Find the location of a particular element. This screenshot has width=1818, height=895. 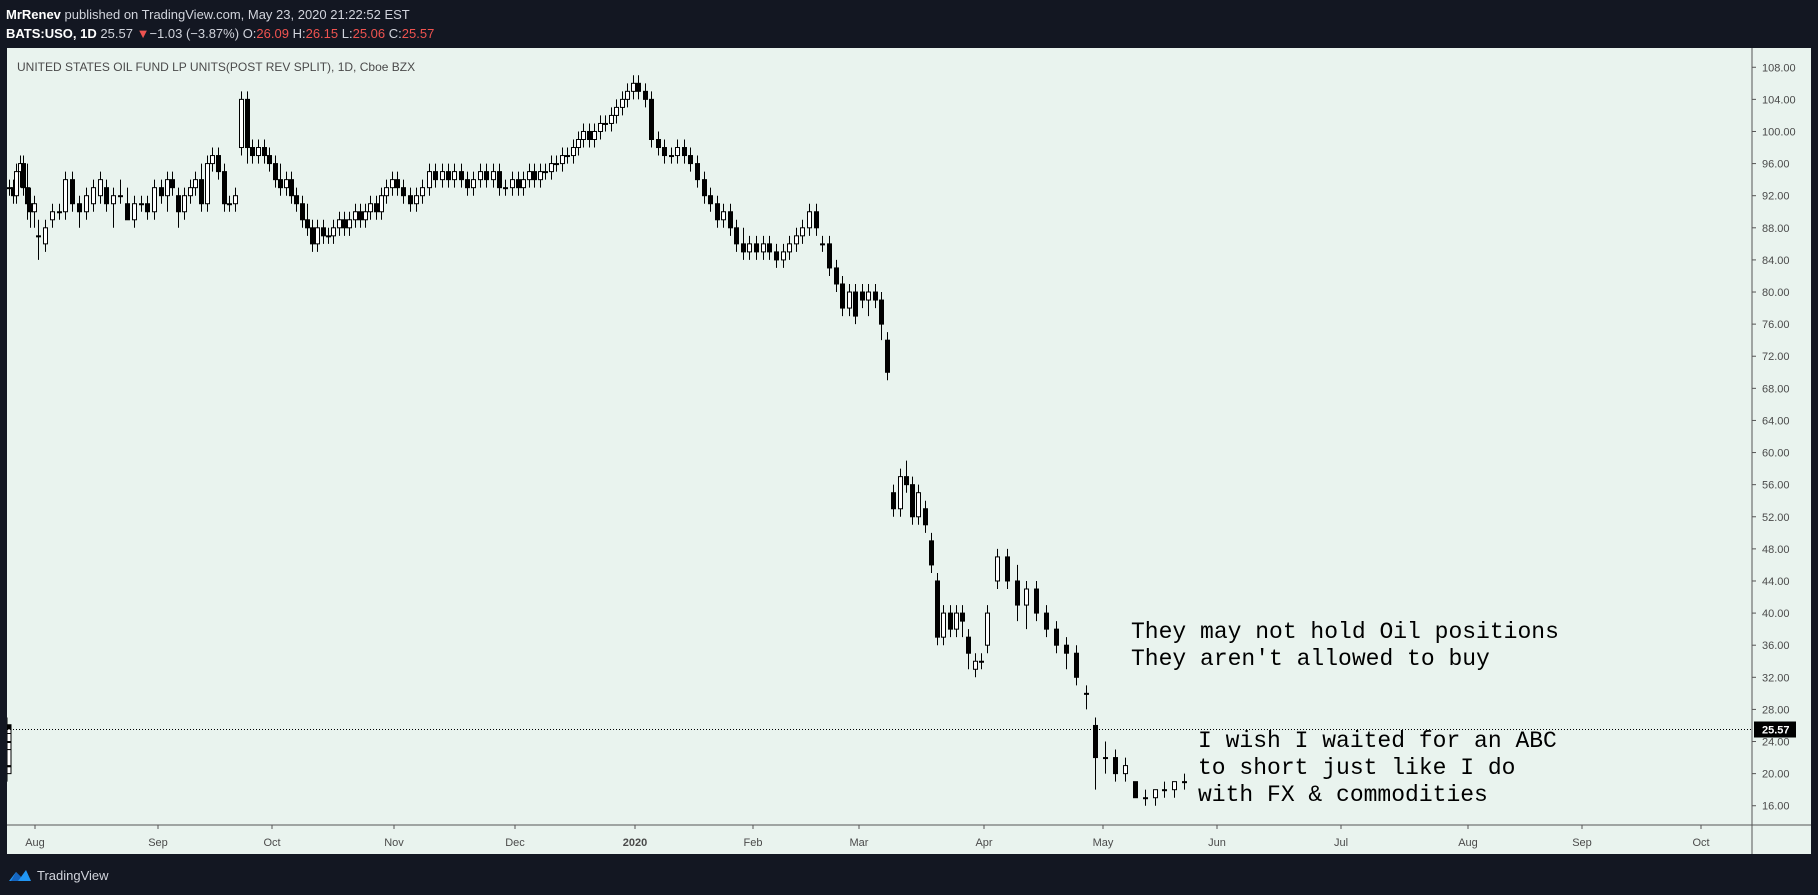

last-price-tag is located at coordinates (1775, 729).